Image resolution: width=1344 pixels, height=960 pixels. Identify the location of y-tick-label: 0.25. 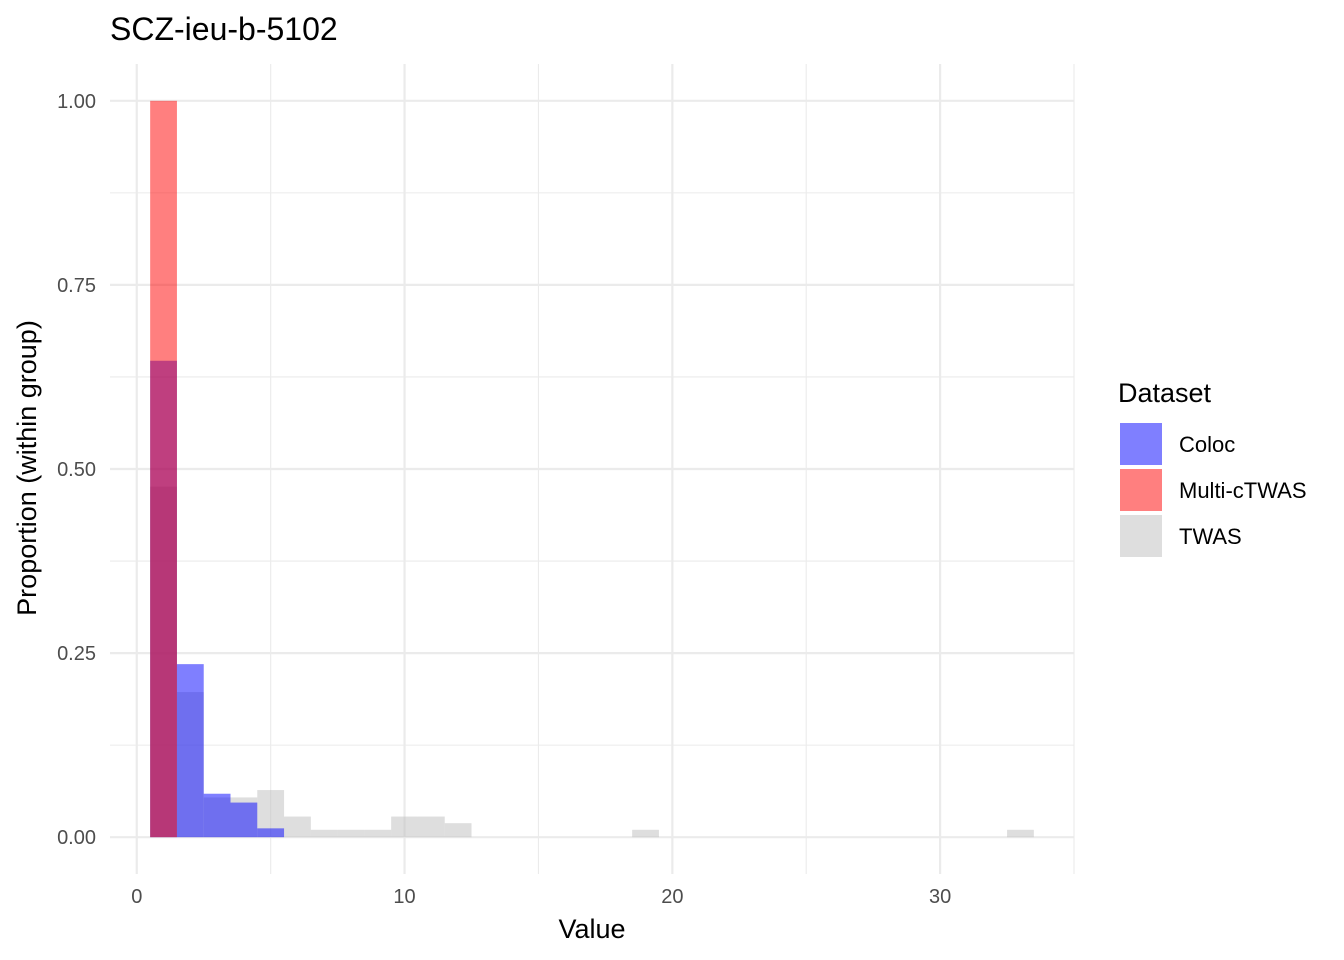
(76, 654).